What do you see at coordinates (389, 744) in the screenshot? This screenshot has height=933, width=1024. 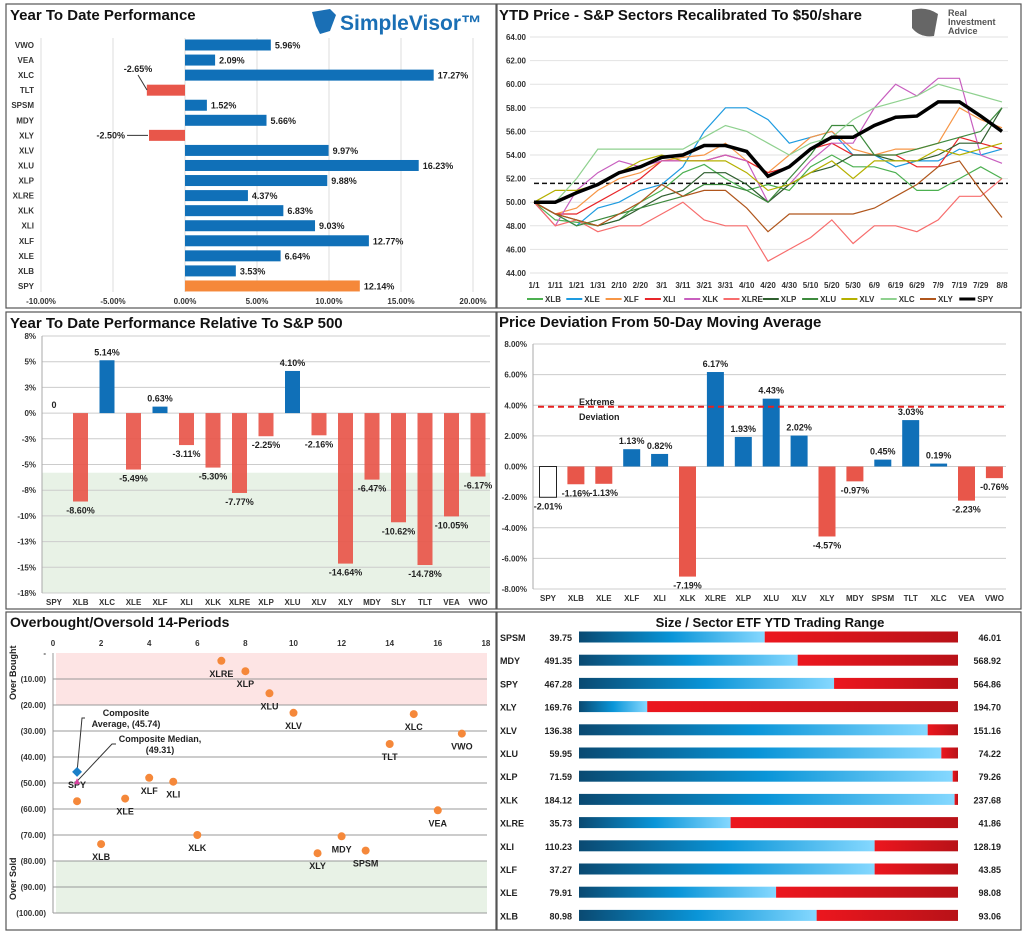 I see `point-tlt` at bounding box center [389, 744].